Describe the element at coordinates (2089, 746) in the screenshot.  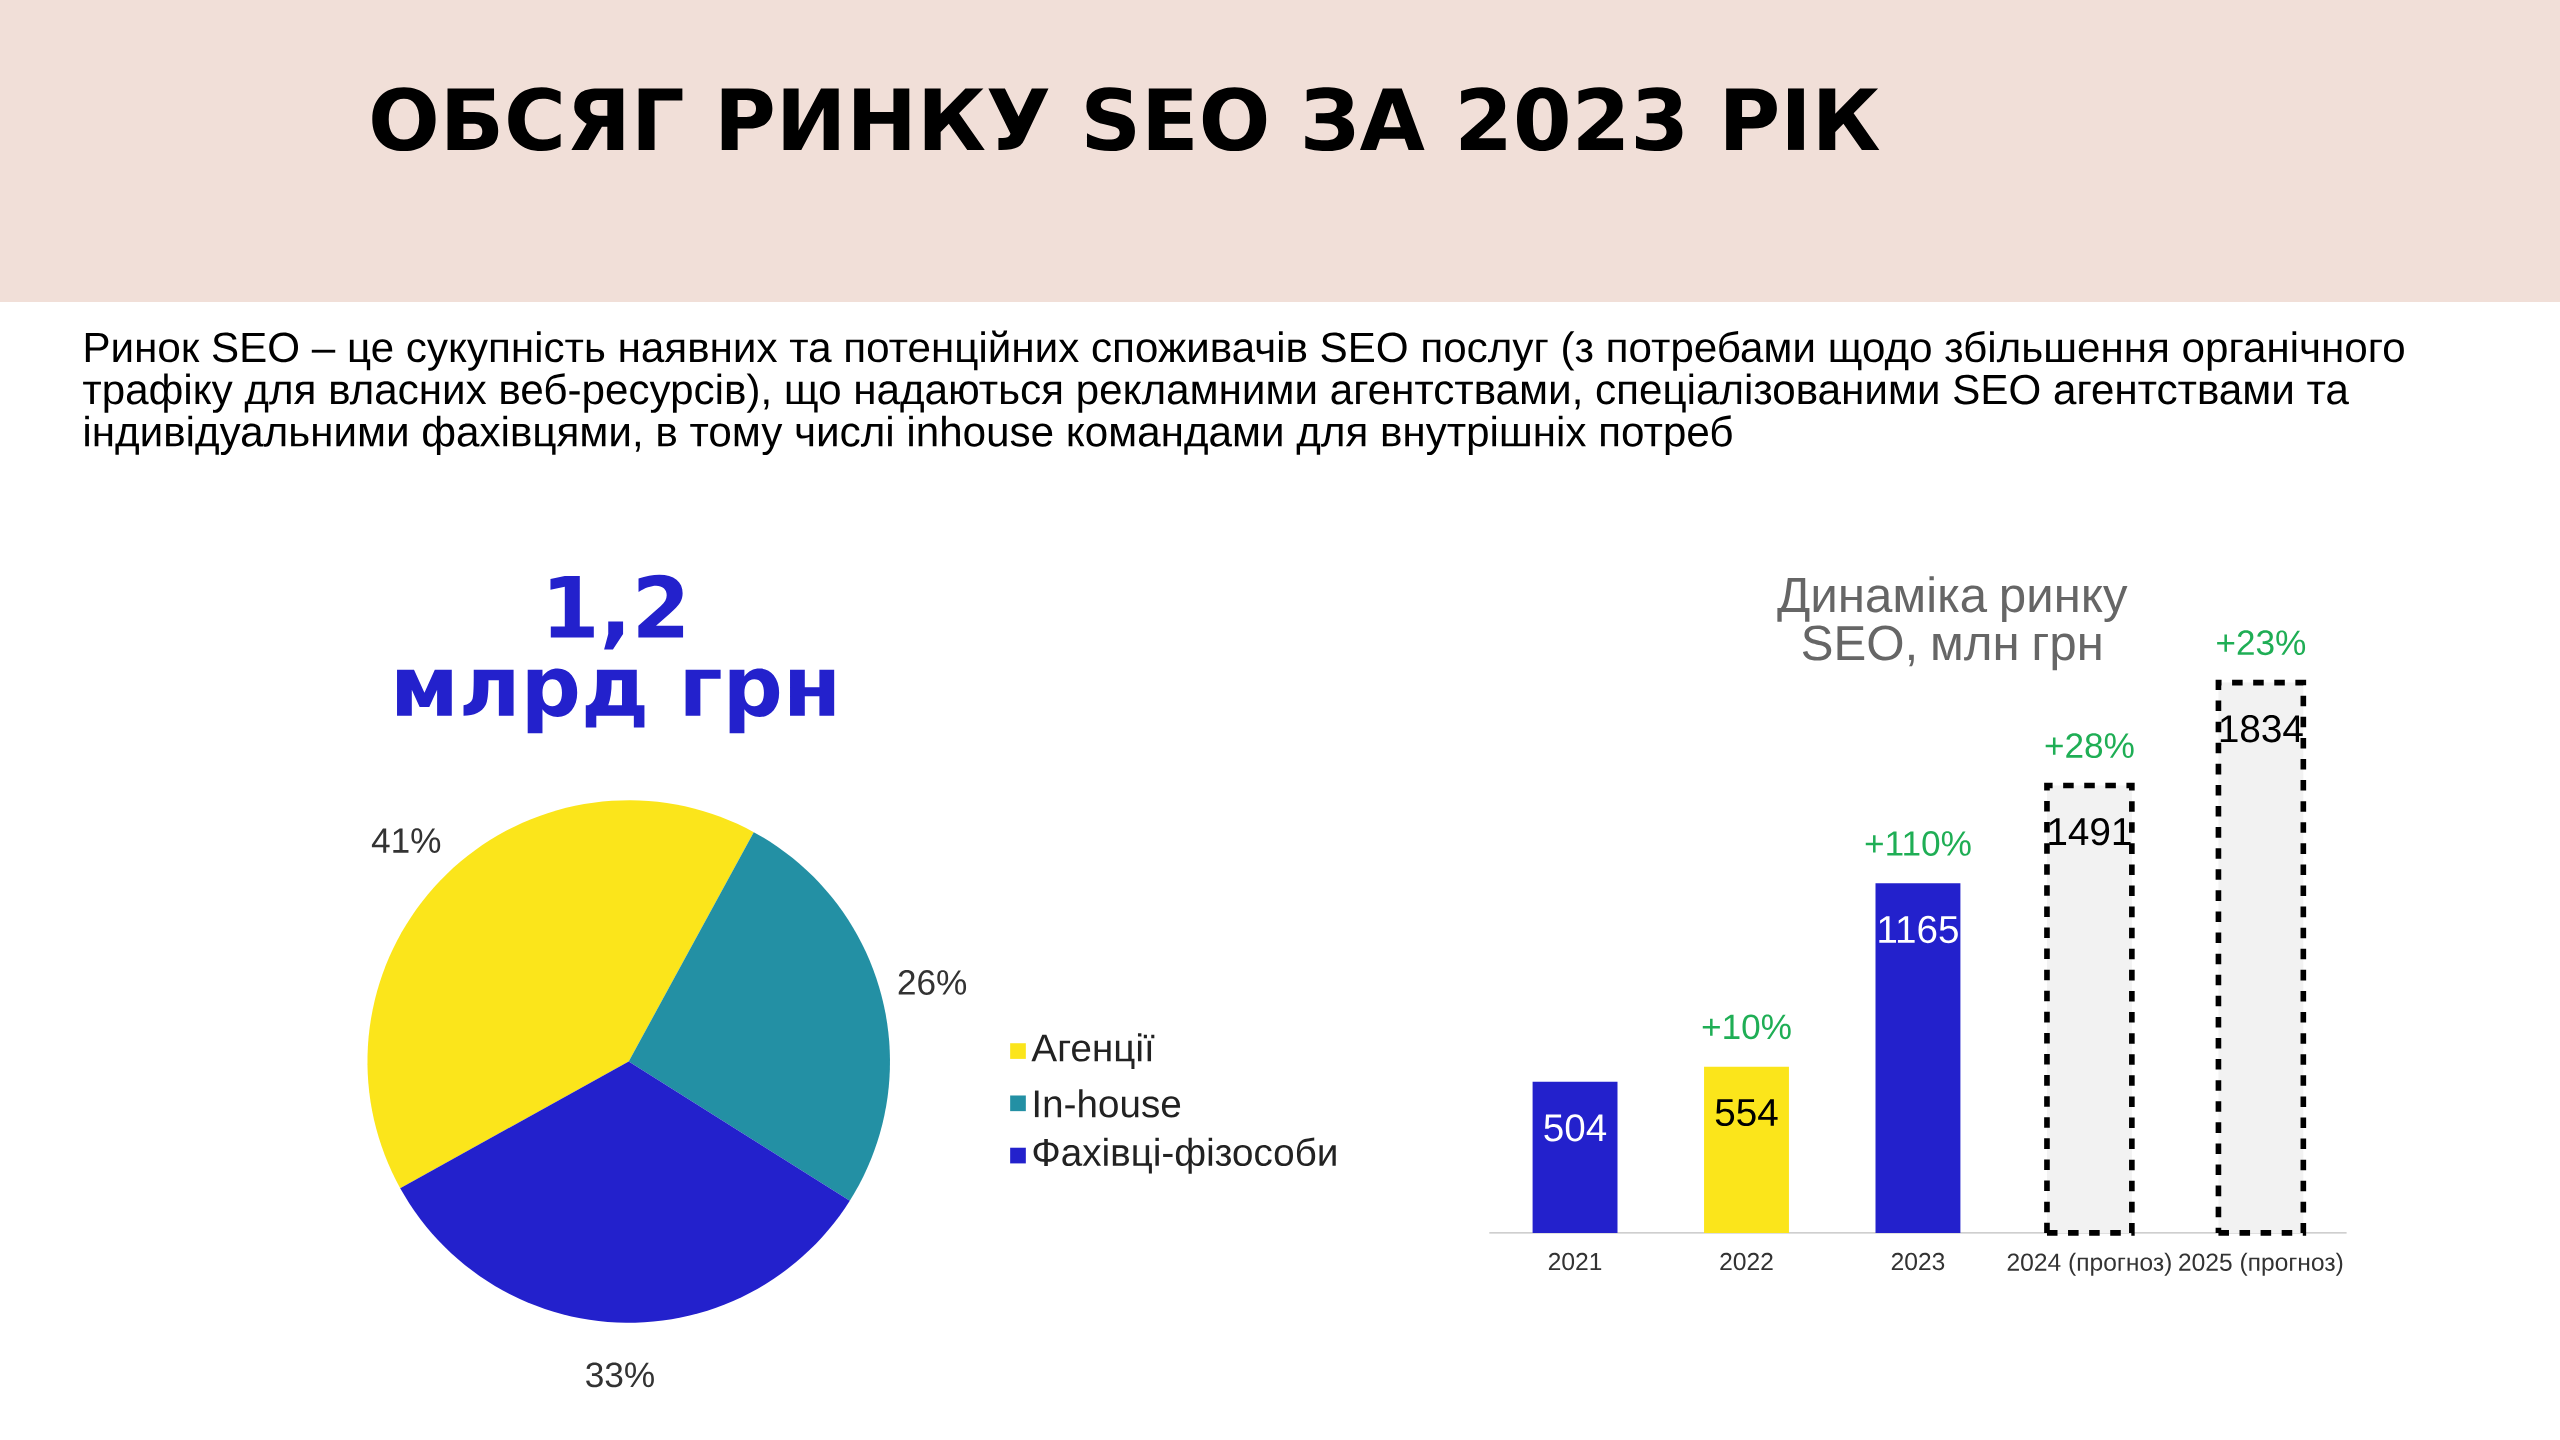
I see `annotation: +28%` at that location.